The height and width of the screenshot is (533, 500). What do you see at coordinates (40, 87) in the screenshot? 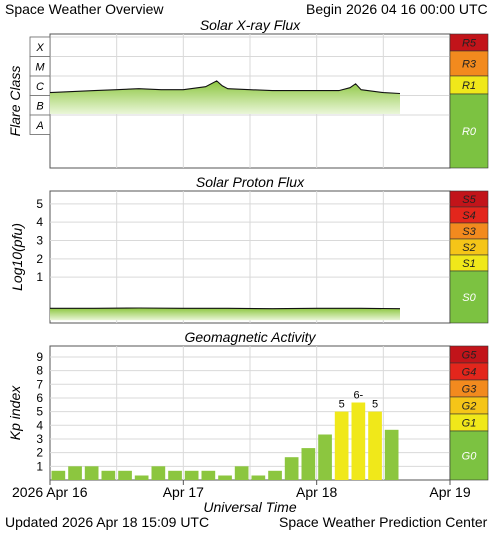
I see `xray-tick-label-c: C` at bounding box center [40, 87].